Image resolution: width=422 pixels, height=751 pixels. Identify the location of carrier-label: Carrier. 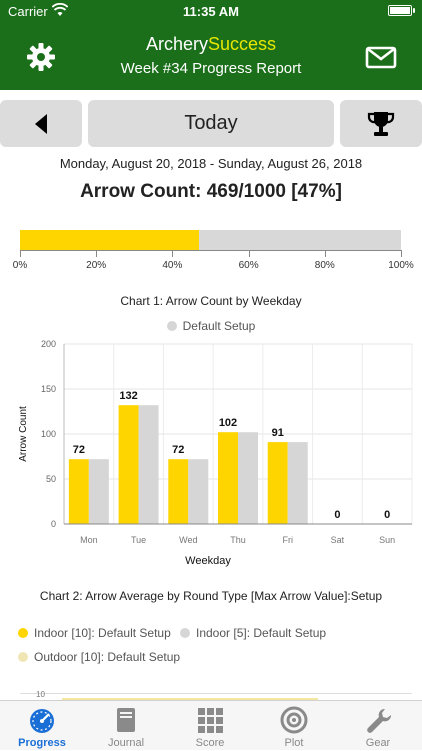
(28, 11).